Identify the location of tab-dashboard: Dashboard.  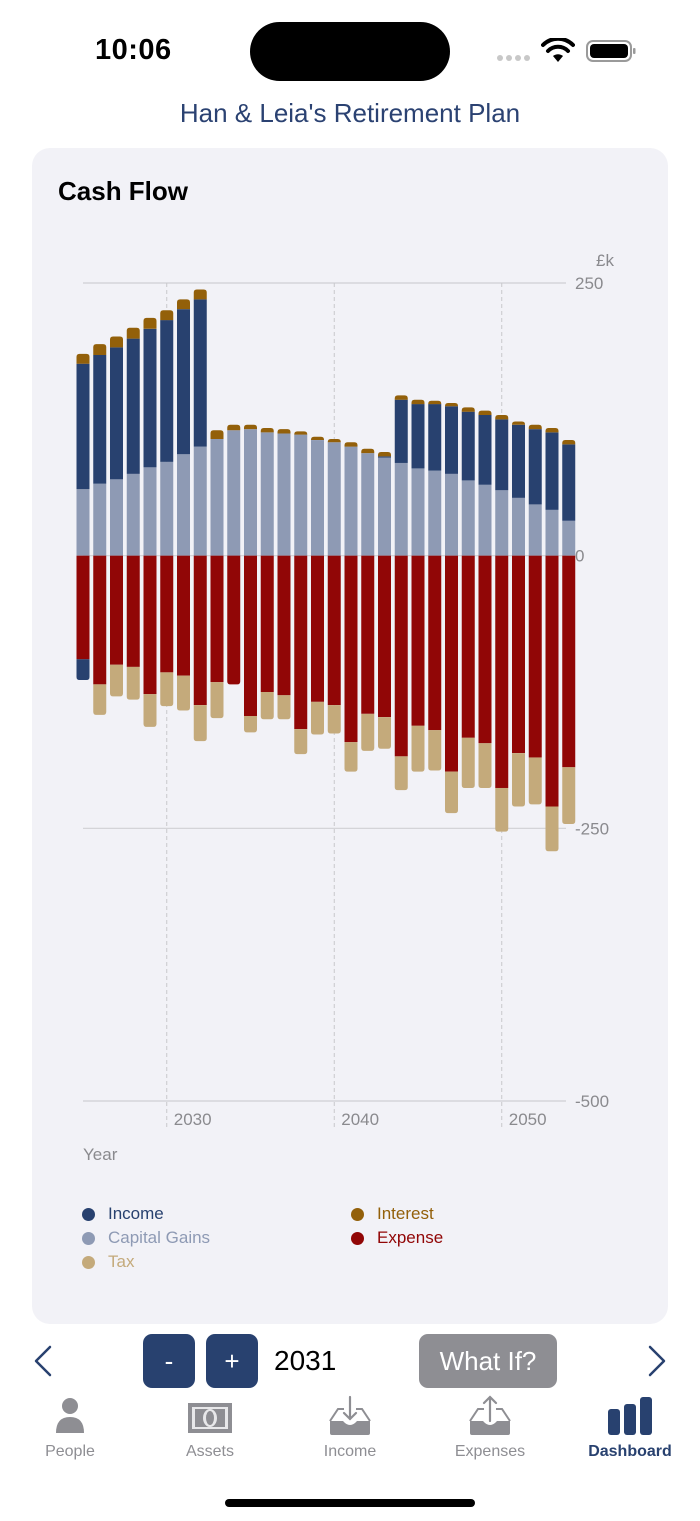
(630, 1432).